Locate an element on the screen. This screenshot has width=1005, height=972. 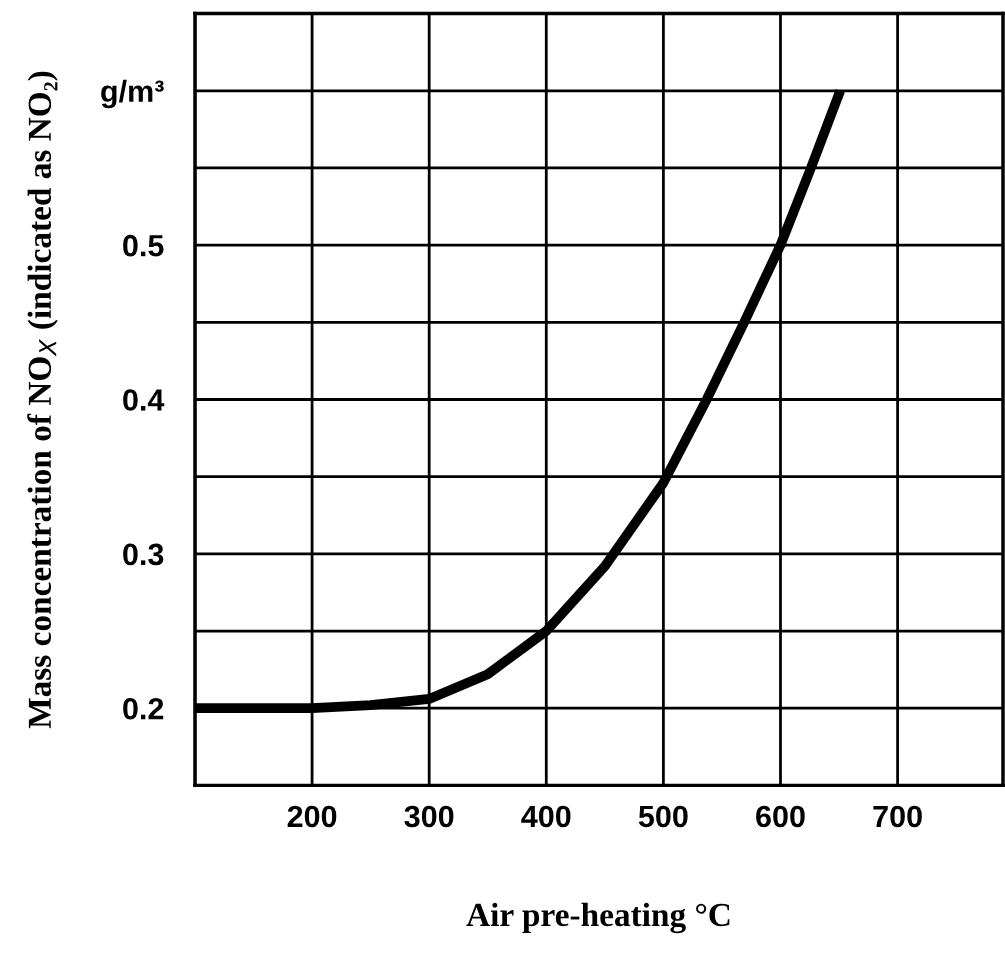
x-tick-label: 600 is located at coordinates (780, 816).